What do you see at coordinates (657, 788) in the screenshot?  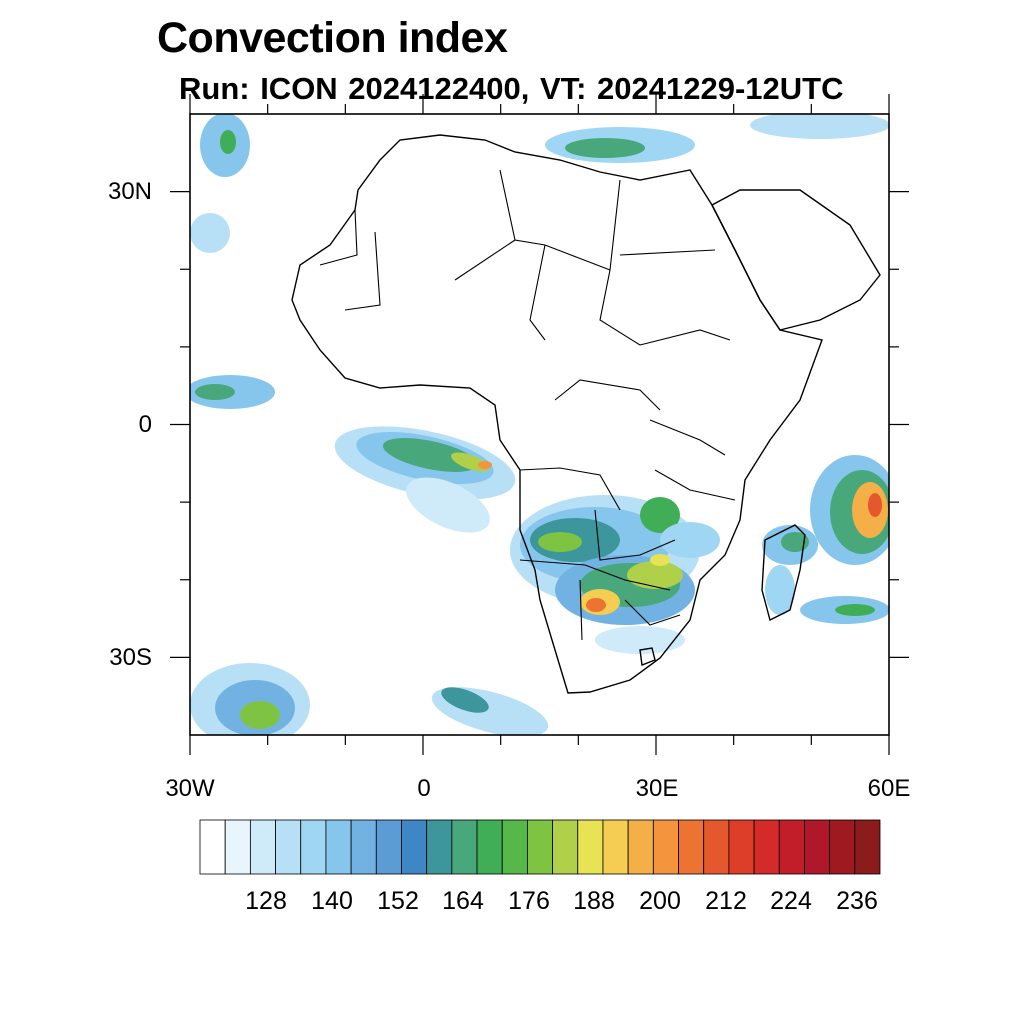 I see `xlabel-30e: 30E` at bounding box center [657, 788].